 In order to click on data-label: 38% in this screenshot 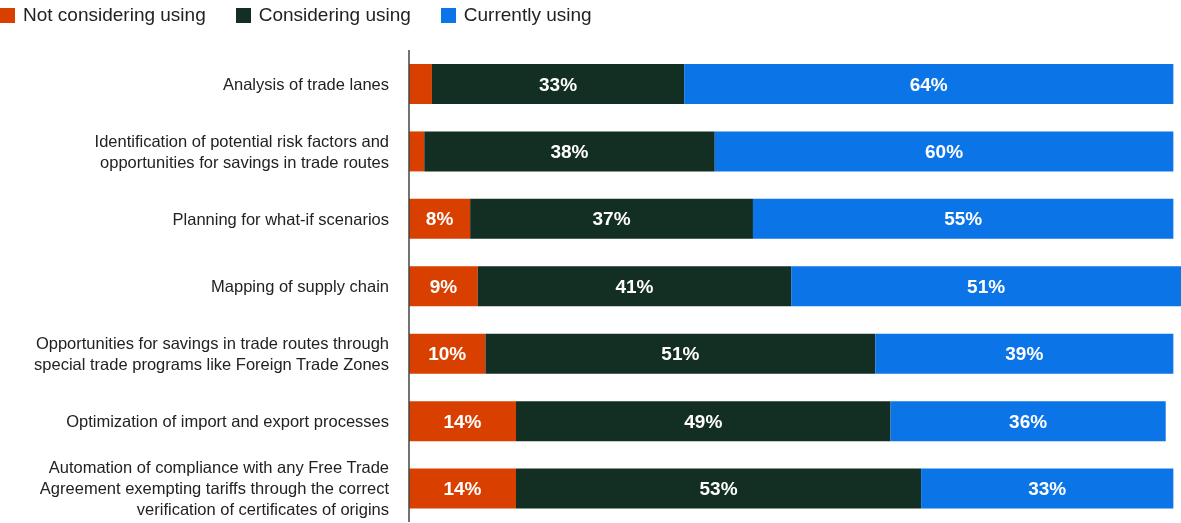, I will do `click(569, 151)`.